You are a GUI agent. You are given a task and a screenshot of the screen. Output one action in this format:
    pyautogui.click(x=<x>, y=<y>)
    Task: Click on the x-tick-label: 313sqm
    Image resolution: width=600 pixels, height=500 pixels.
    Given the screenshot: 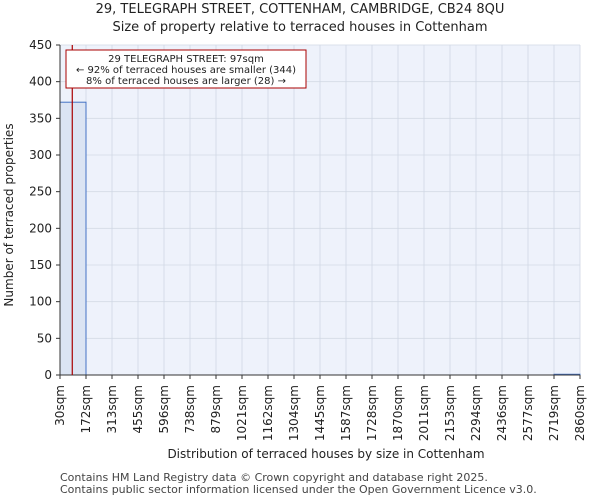 What is the action you would take?
    pyautogui.click(x=112, y=409)
    